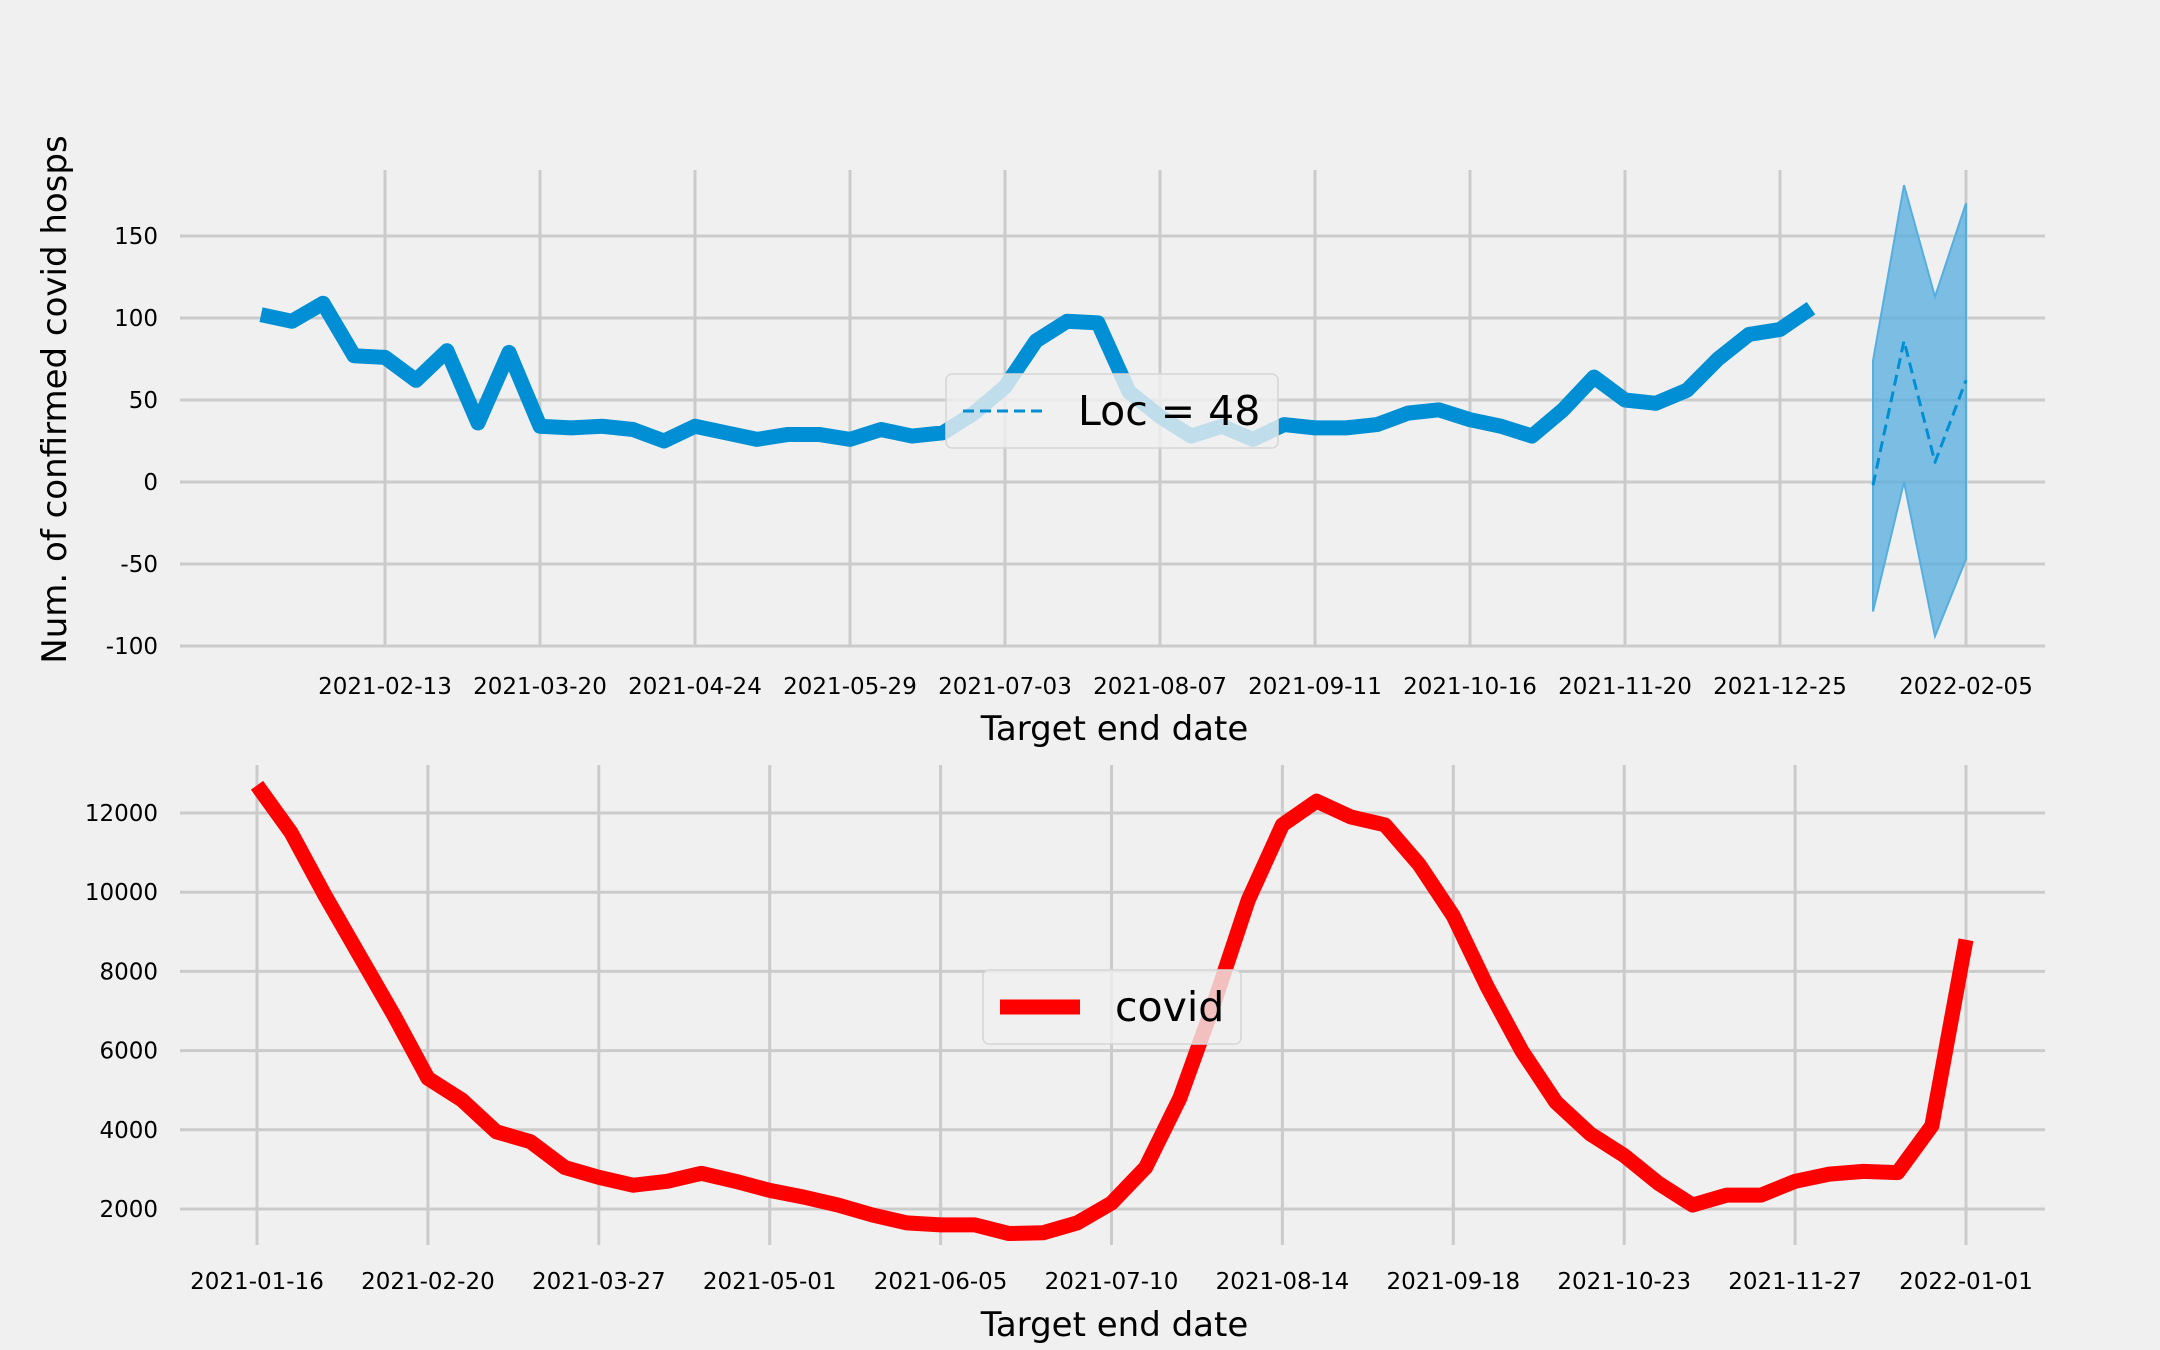 The width and height of the screenshot is (2160, 1350). Describe the element at coordinates (257, 1282) in the screenshot. I see `x-tick-label: 2021-01-16` at that location.